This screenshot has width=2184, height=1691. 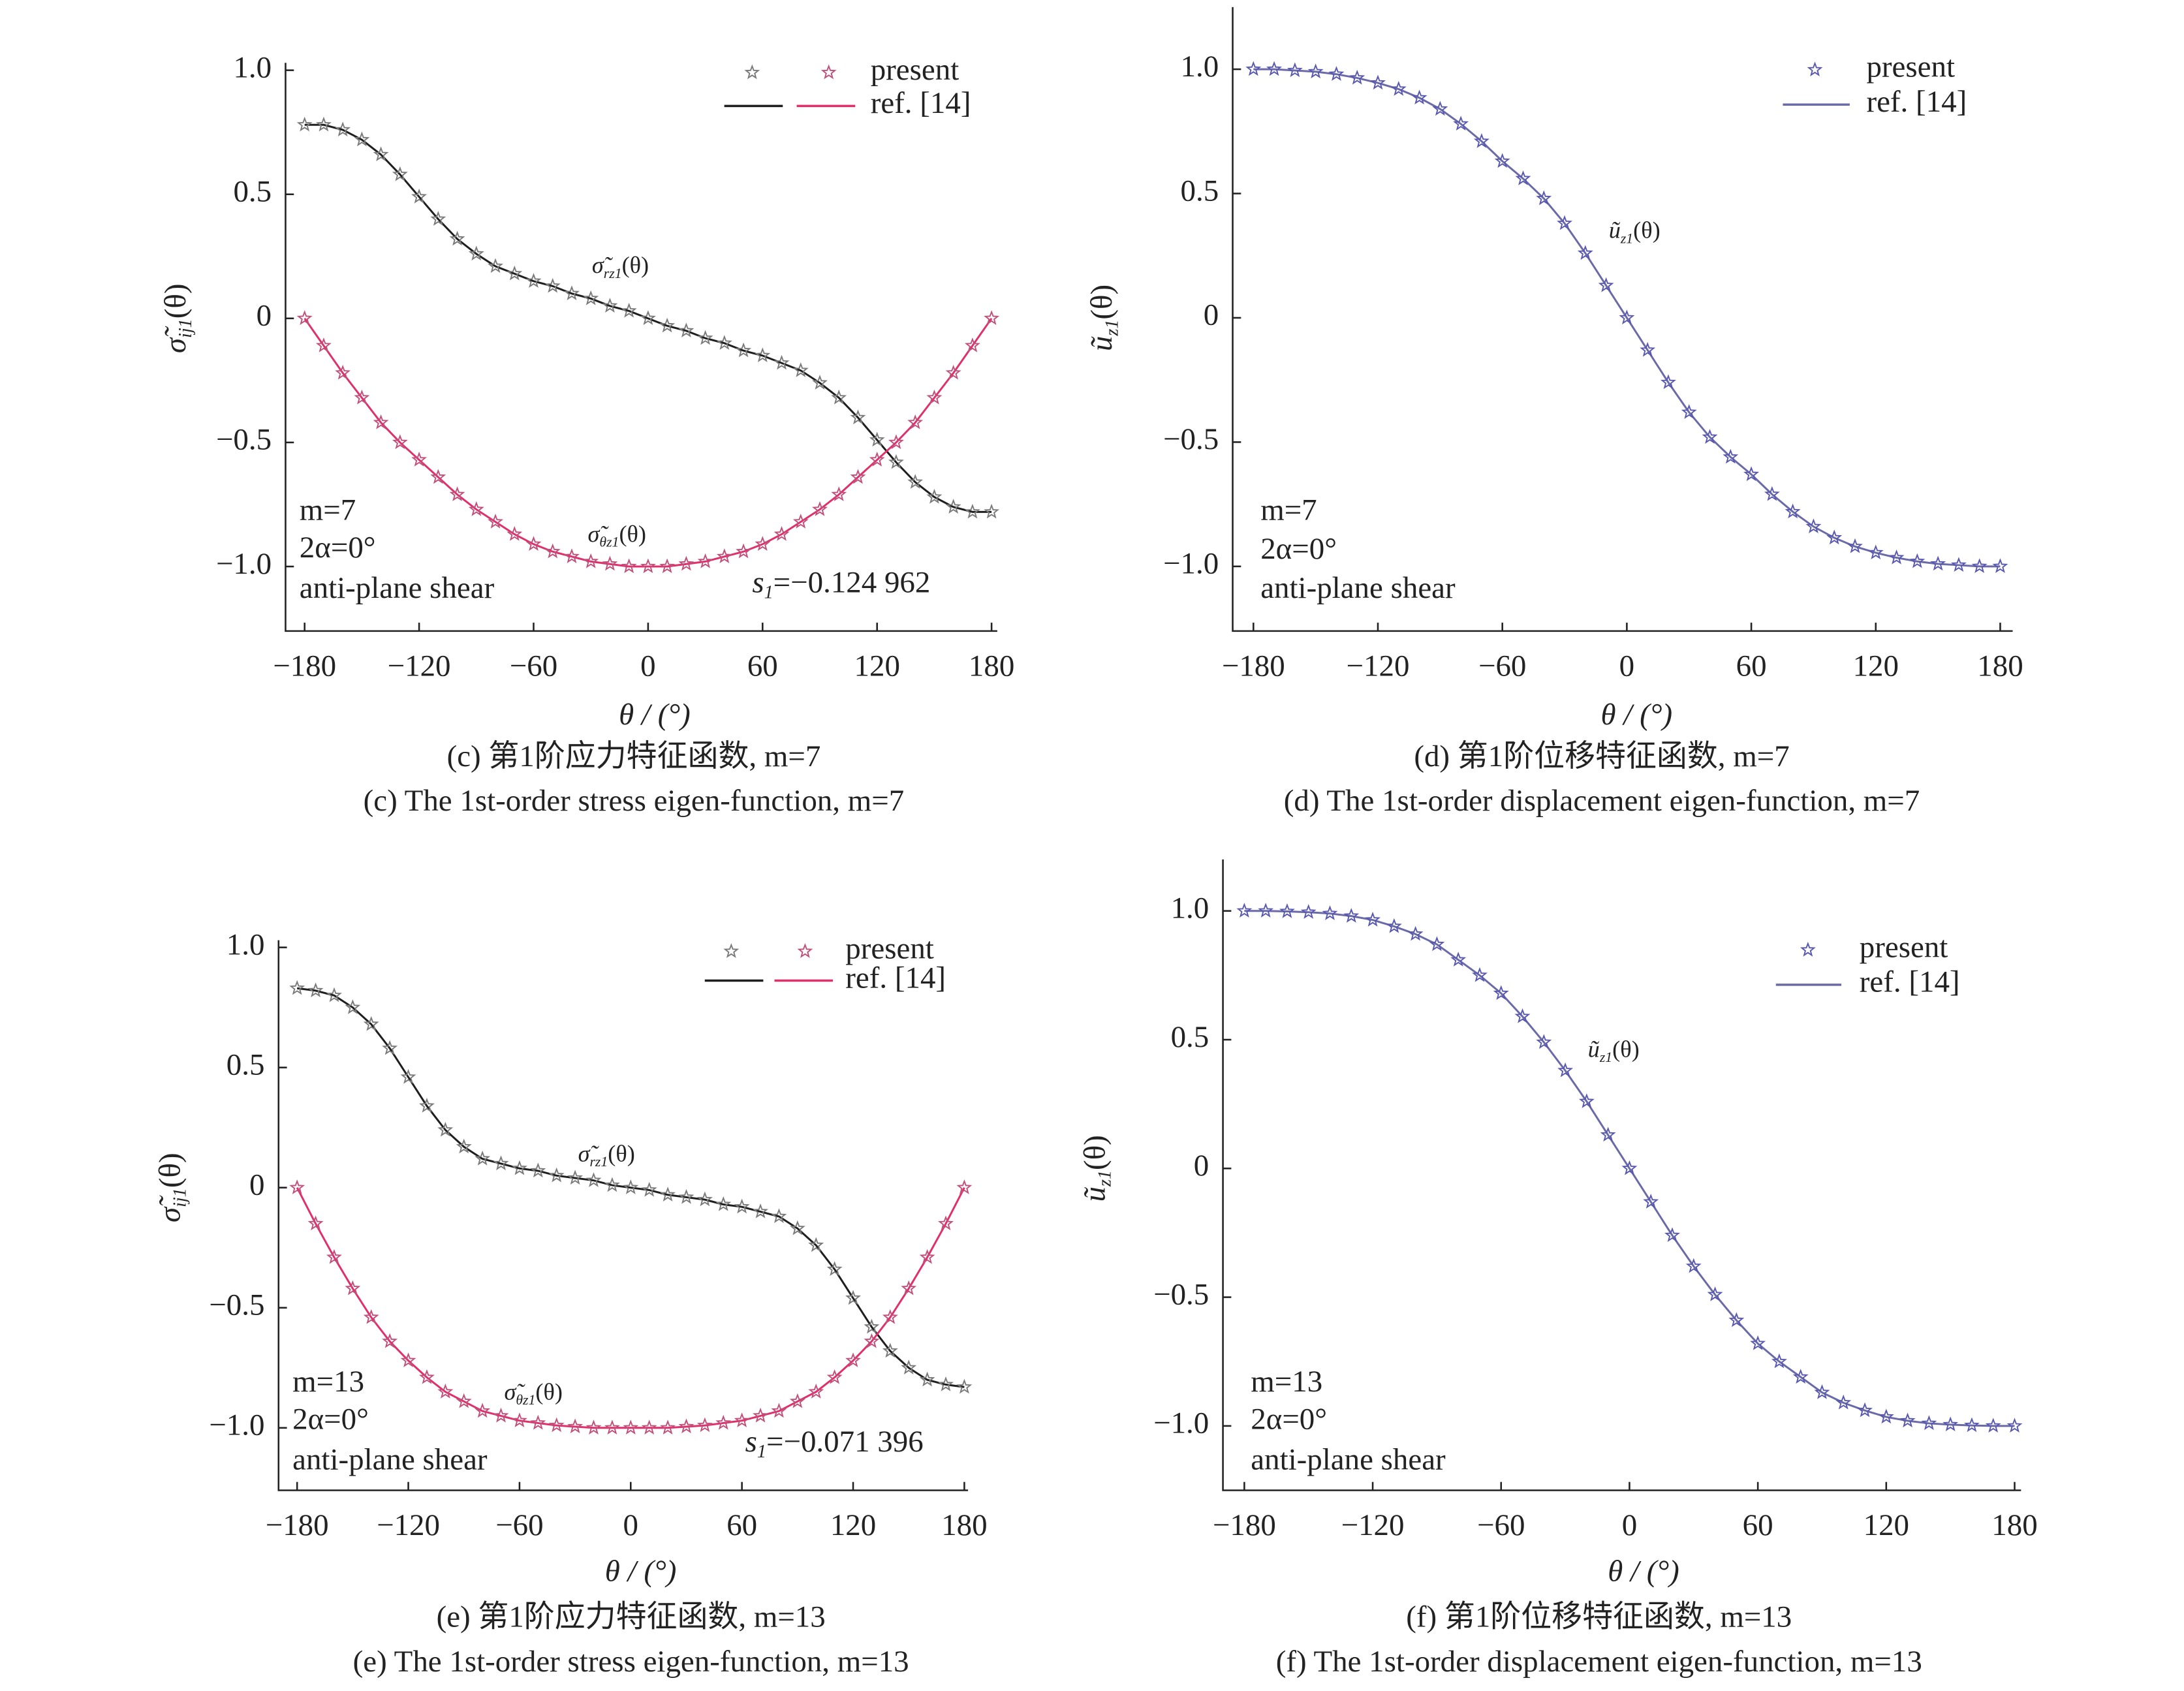 I want to click on x-tick-label: 60, so click(x=741, y=1525).